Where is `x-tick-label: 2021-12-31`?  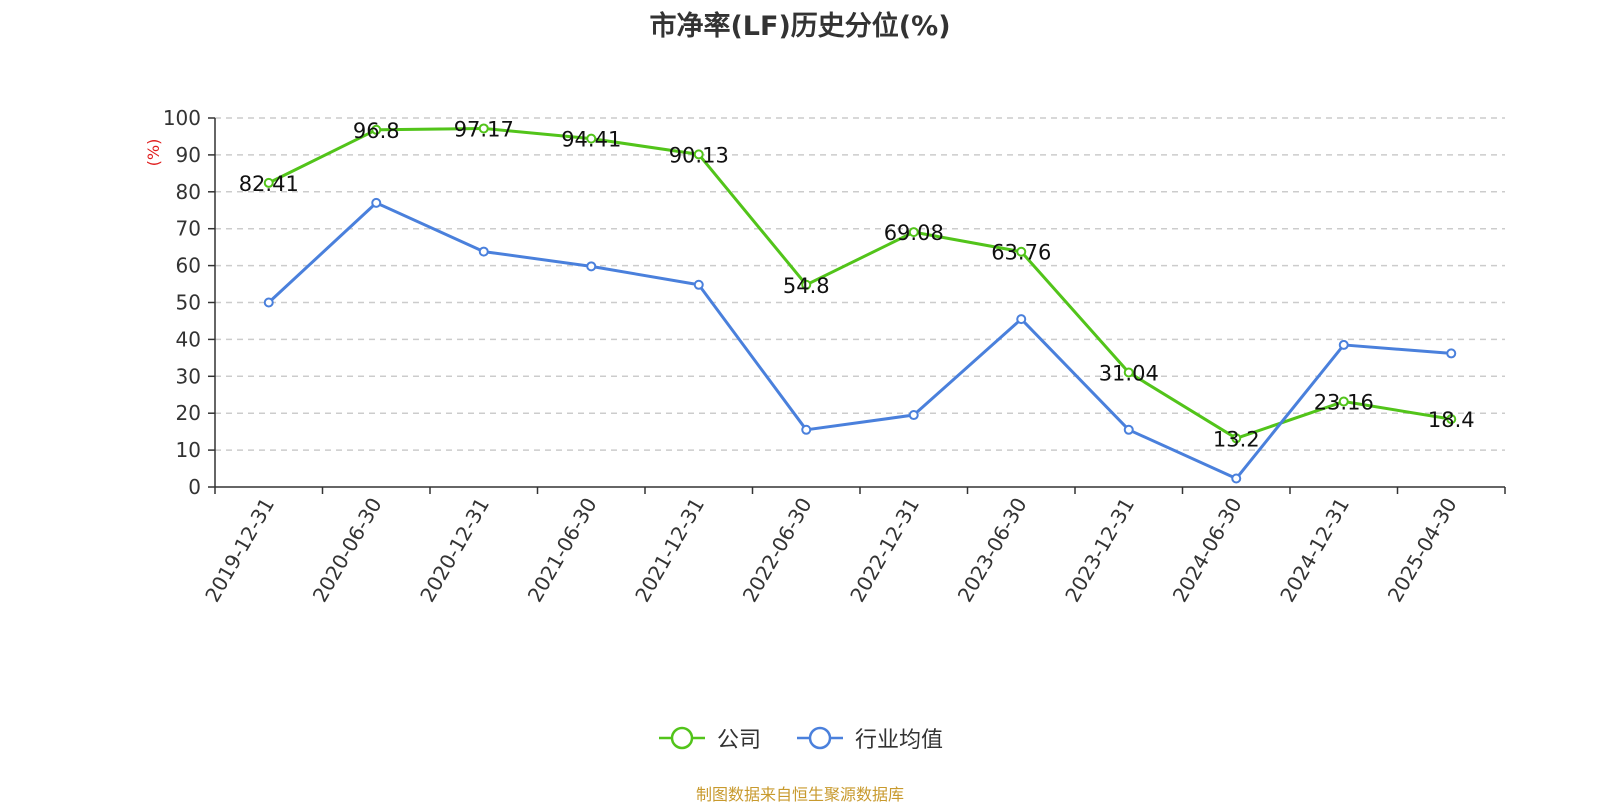 x-tick-label: 2021-12-31 is located at coordinates (669, 550).